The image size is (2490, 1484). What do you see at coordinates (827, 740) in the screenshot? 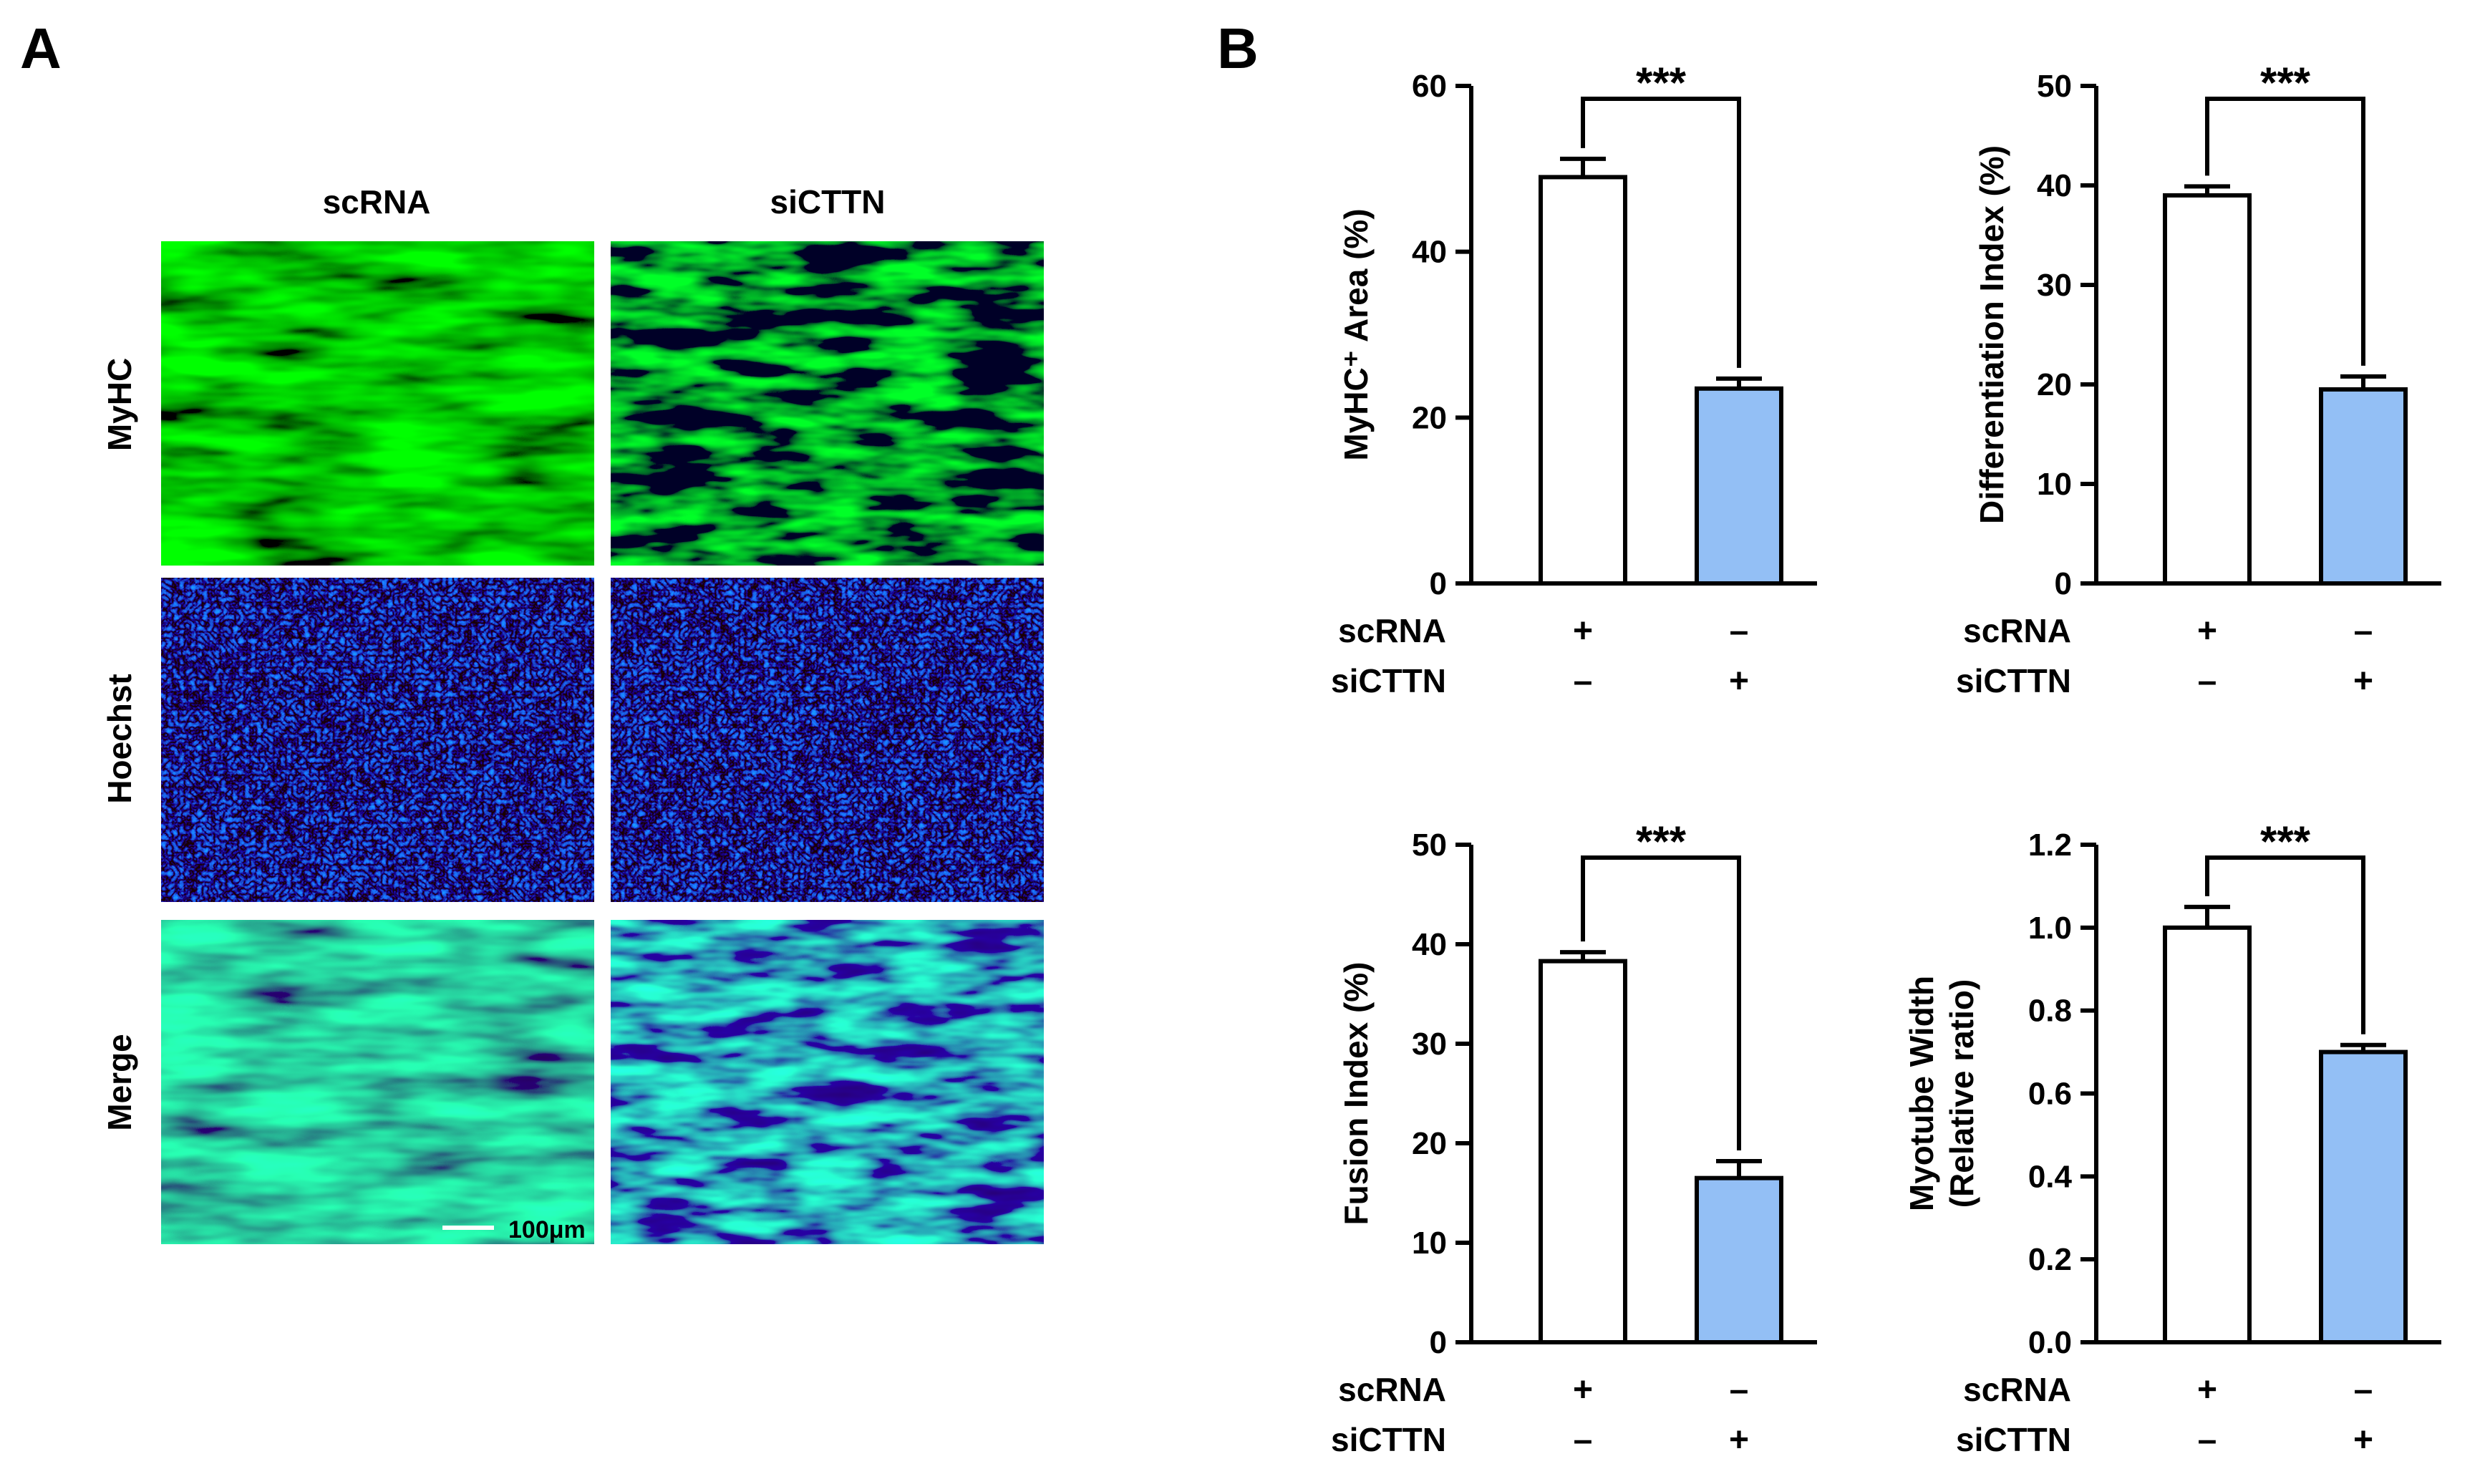
I see `image-hoechst-sictth` at bounding box center [827, 740].